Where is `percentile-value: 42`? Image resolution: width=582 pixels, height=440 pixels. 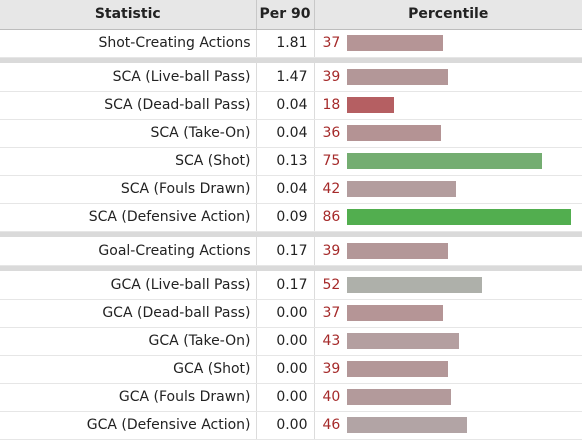
percentile-value: 42 is located at coordinates (331, 189).